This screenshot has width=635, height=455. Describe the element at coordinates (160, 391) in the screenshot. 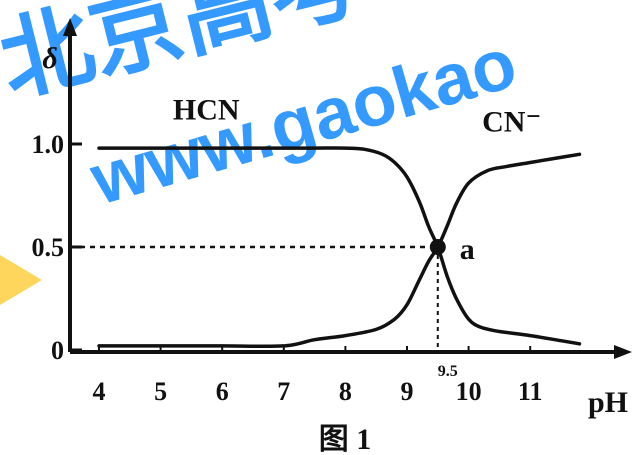

I see `x-tick-label: 5` at that location.